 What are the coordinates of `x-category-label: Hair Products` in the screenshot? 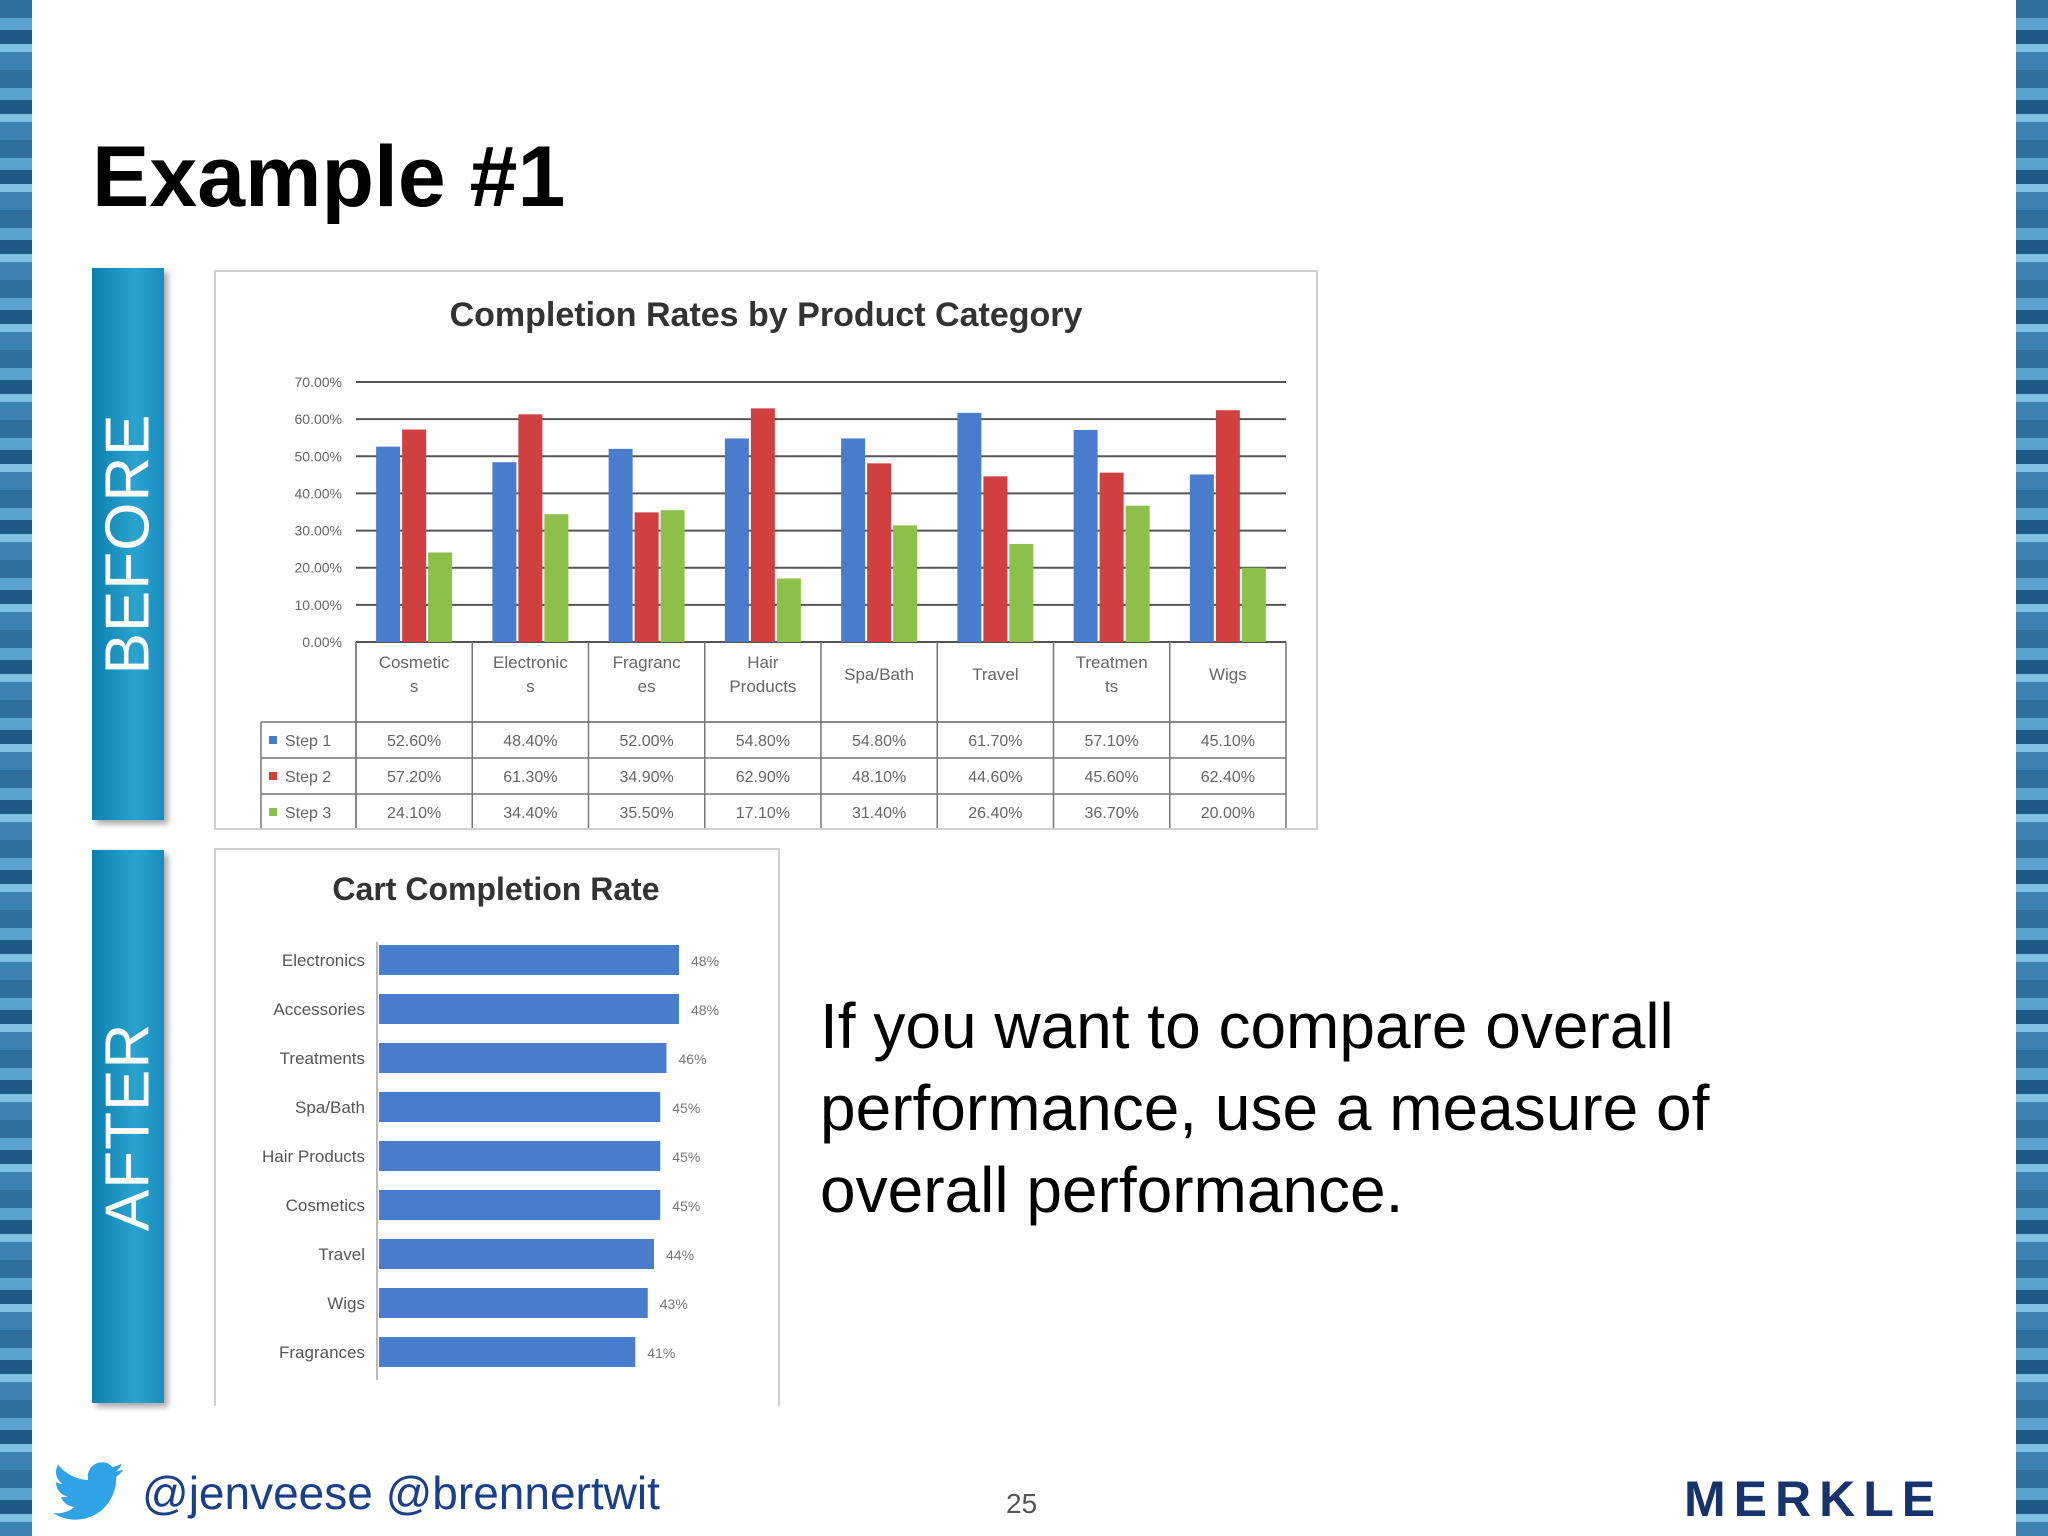 It's located at (762, 674).